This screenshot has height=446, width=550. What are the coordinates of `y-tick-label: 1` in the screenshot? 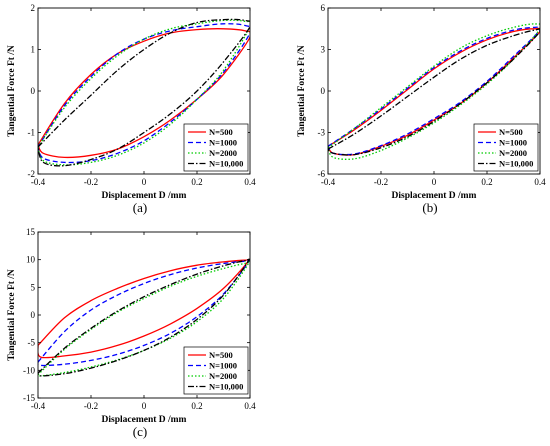 It's located at (33, 50).